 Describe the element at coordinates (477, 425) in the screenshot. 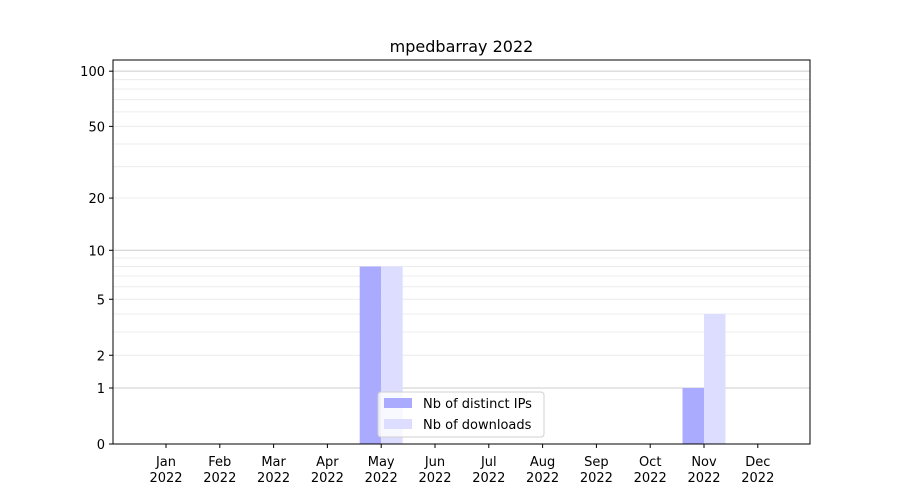

I see `legend-label: Nb of downloads` at that location.